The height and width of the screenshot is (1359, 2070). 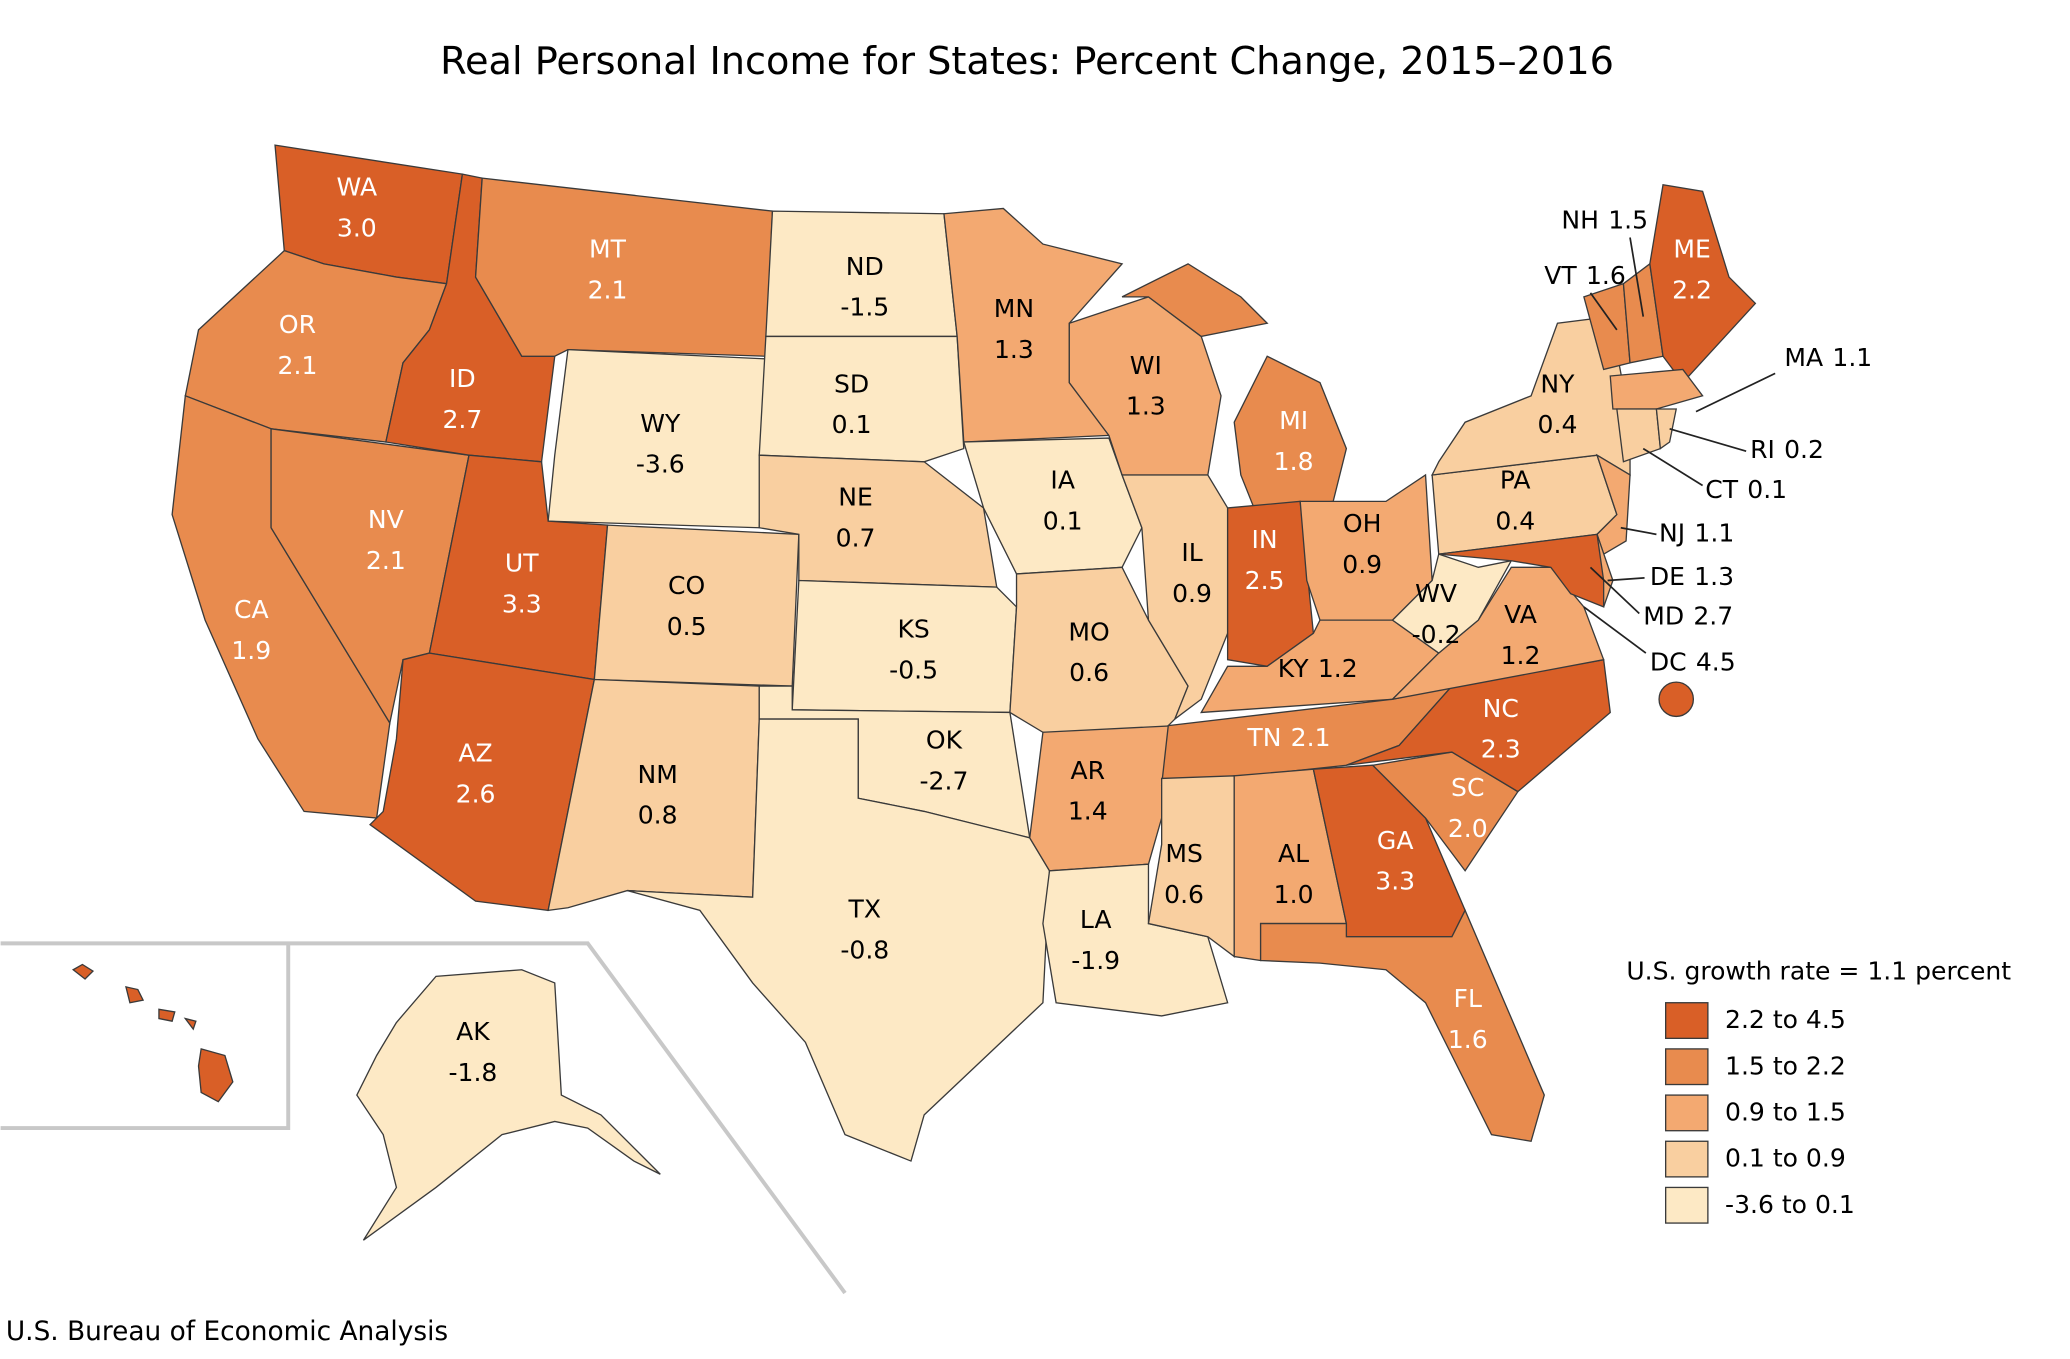 I want to click on state-abbr: MO, so click(x=1088, y=631).